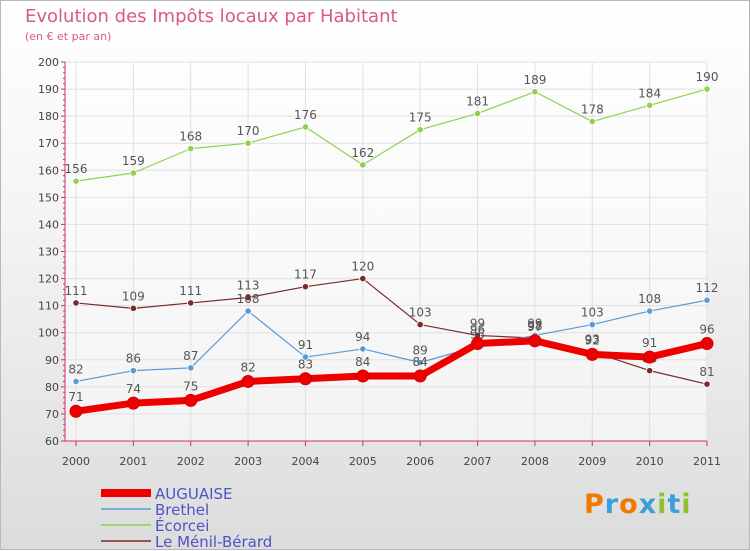 The image size is (750, 551). What do you see at coordinates (362, 337) in the screenshot?
I see `data-label: 94` at bounding box center [362, 337].